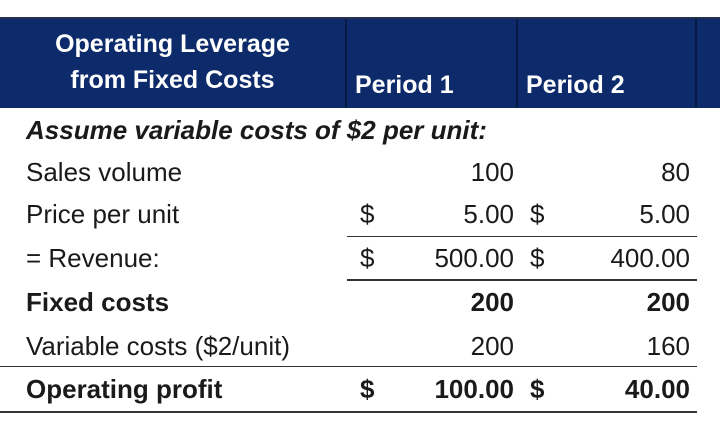 Image resolution: width=720 pixels, height=436 pixels. I want to click on row-revenue: = Revenue: $ 500.00 $ 400.00, so click(360, 258).